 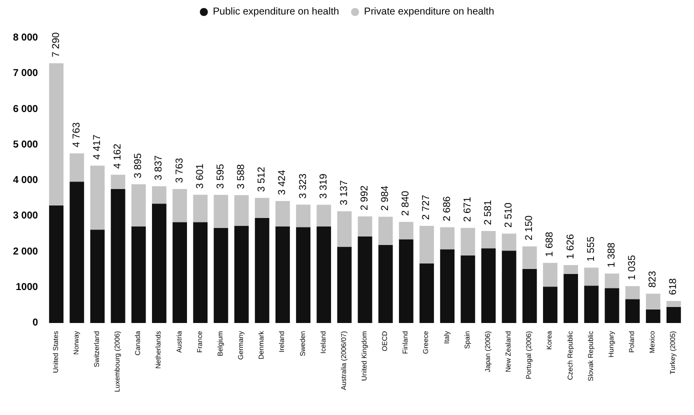 I want to click on legend-label: Public expenditure on health, so click(x=276, y=12).